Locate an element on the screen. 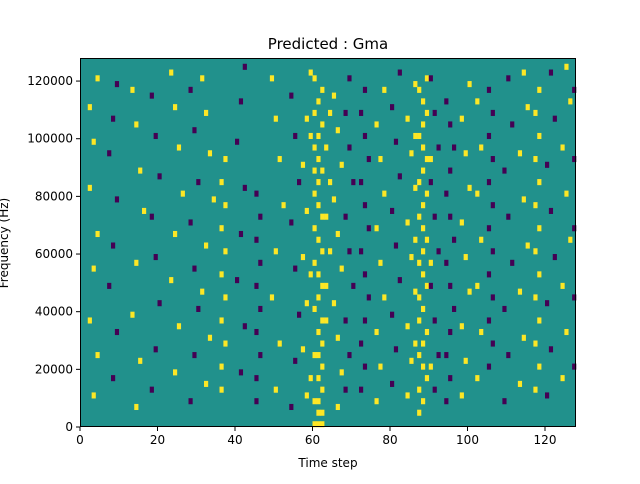 Image resolution: width=640 pixels, height=484 pixels. x-tick-label: 0 is located at coordinates (80, 440).